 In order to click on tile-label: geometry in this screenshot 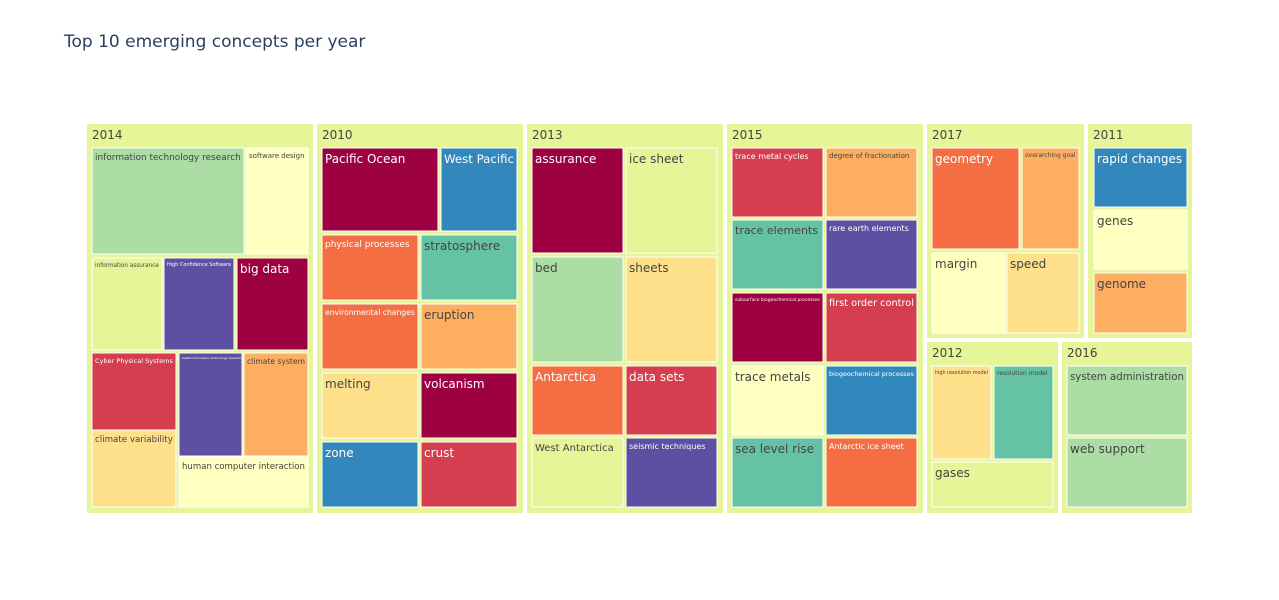, I will do `click(964, 159)`.